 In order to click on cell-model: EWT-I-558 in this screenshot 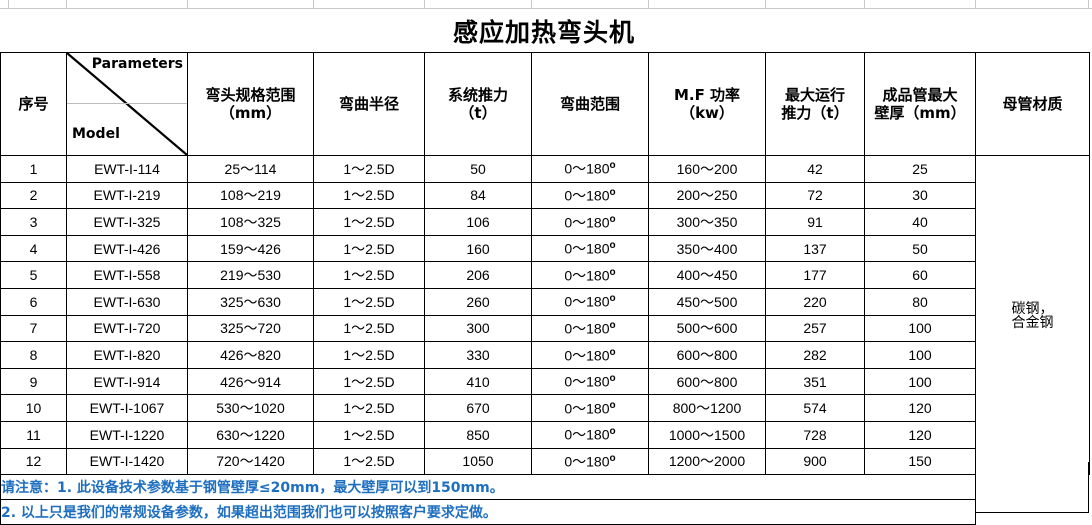, I will do `click(127, 275)`.